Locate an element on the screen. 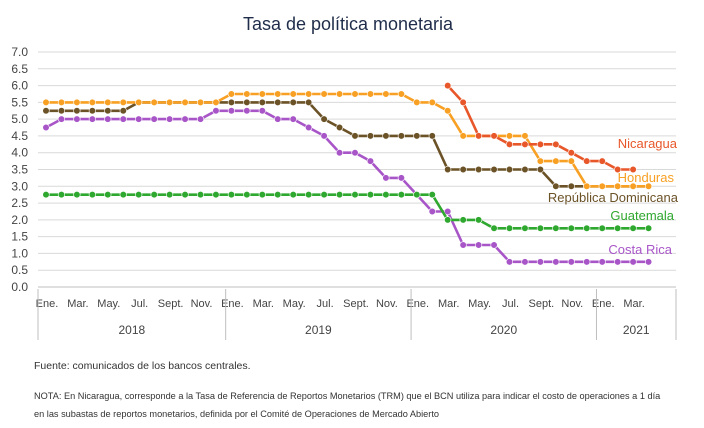  series-name-label: República Dominicana is located at coordinates (613, 197).